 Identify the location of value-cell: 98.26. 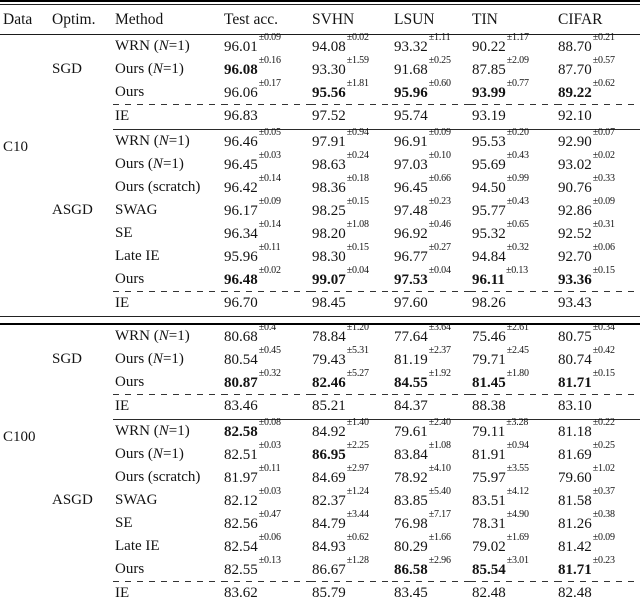
(513, 304).